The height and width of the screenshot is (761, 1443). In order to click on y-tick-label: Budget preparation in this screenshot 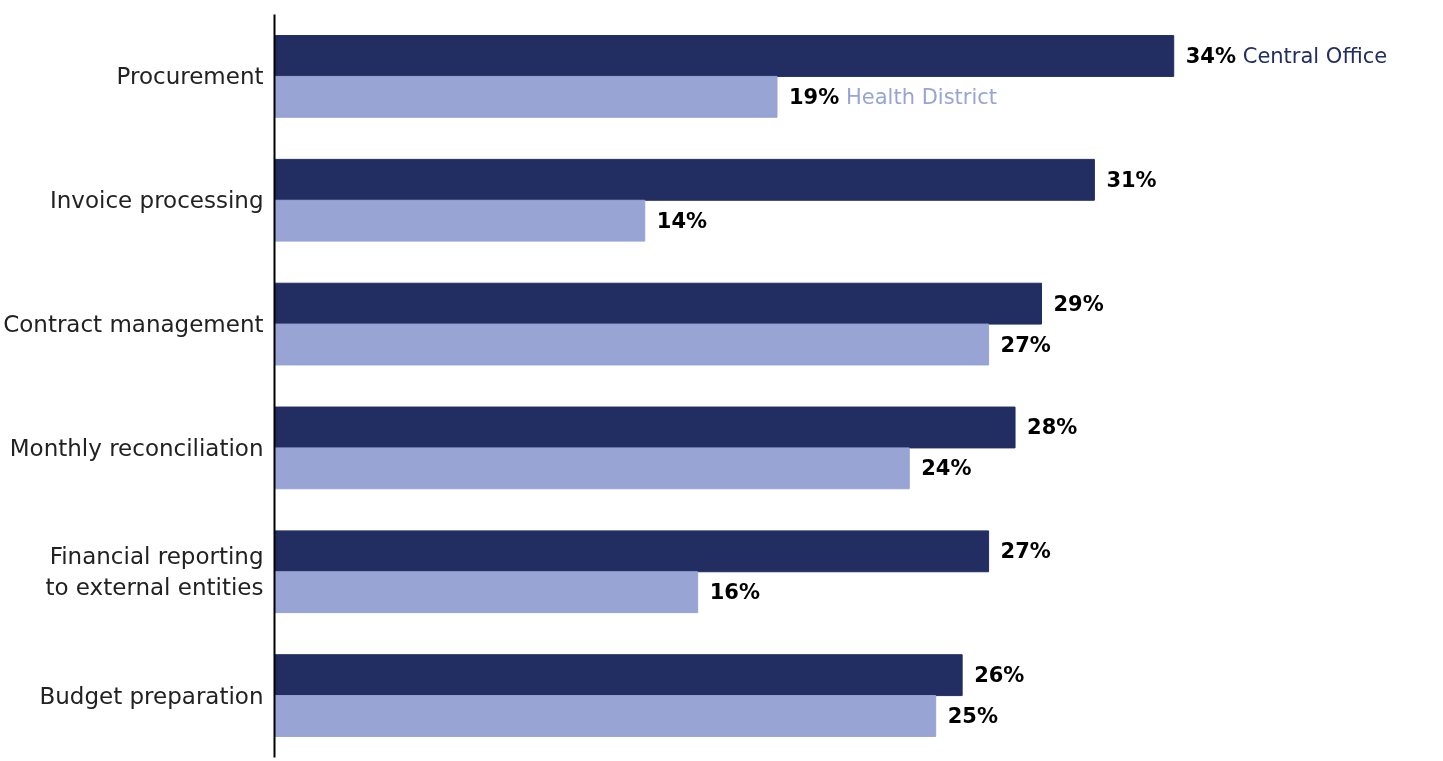, I will do `click(151, 695)`.